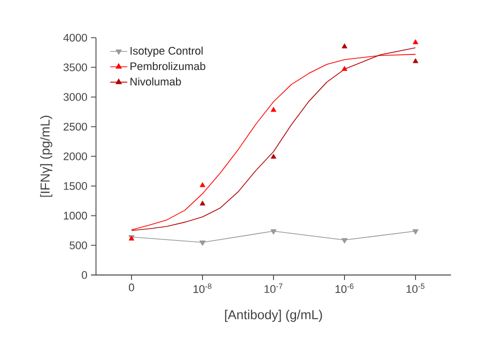 The height and width of the screenshot is (362, 484). I want to click on y-tick-label: 4000, so click(75, 38).